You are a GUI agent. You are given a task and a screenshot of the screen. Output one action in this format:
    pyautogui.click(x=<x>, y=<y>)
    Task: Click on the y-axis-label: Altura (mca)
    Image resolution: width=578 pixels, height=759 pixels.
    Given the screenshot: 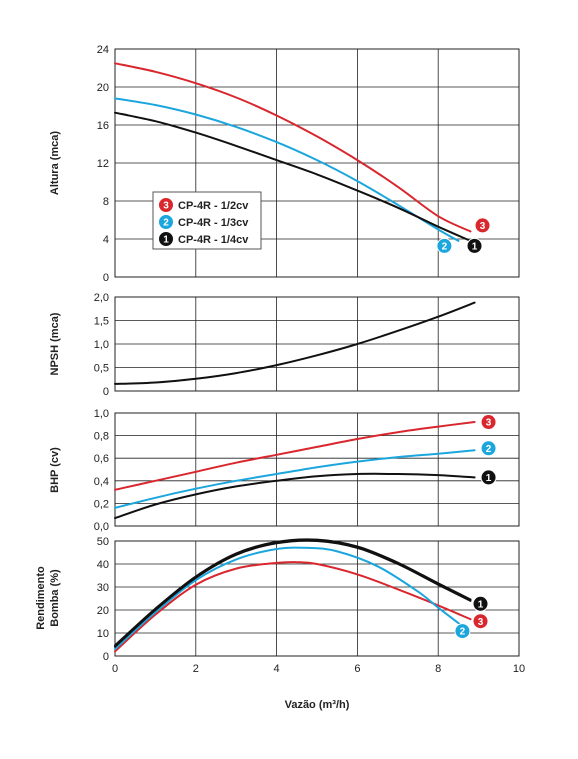 What is the action you would take?
    pyautogui.click(x=55, y=163)
    